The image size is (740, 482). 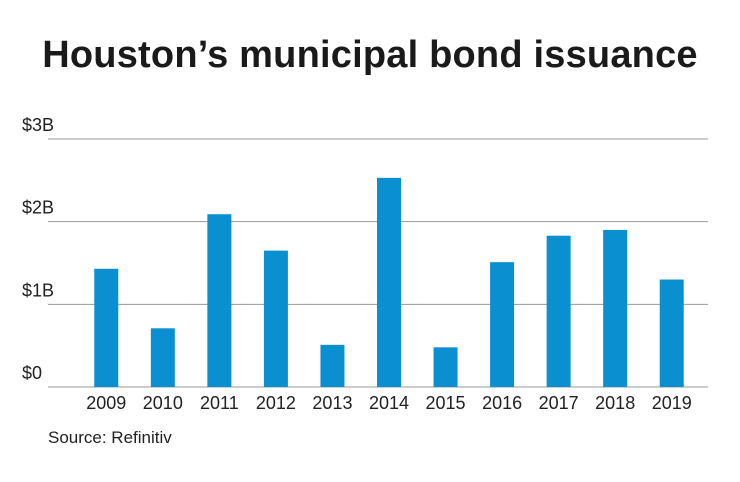 I want to click on x-tick-label: 2018, so click(x=615, y=403).